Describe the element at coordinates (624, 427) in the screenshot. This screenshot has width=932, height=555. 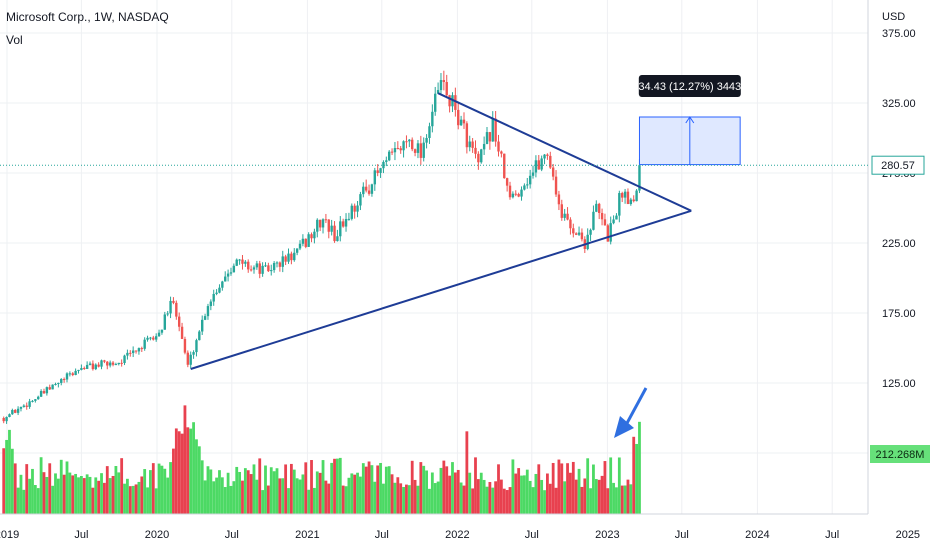
I see `arrow-icon-head` at that location.